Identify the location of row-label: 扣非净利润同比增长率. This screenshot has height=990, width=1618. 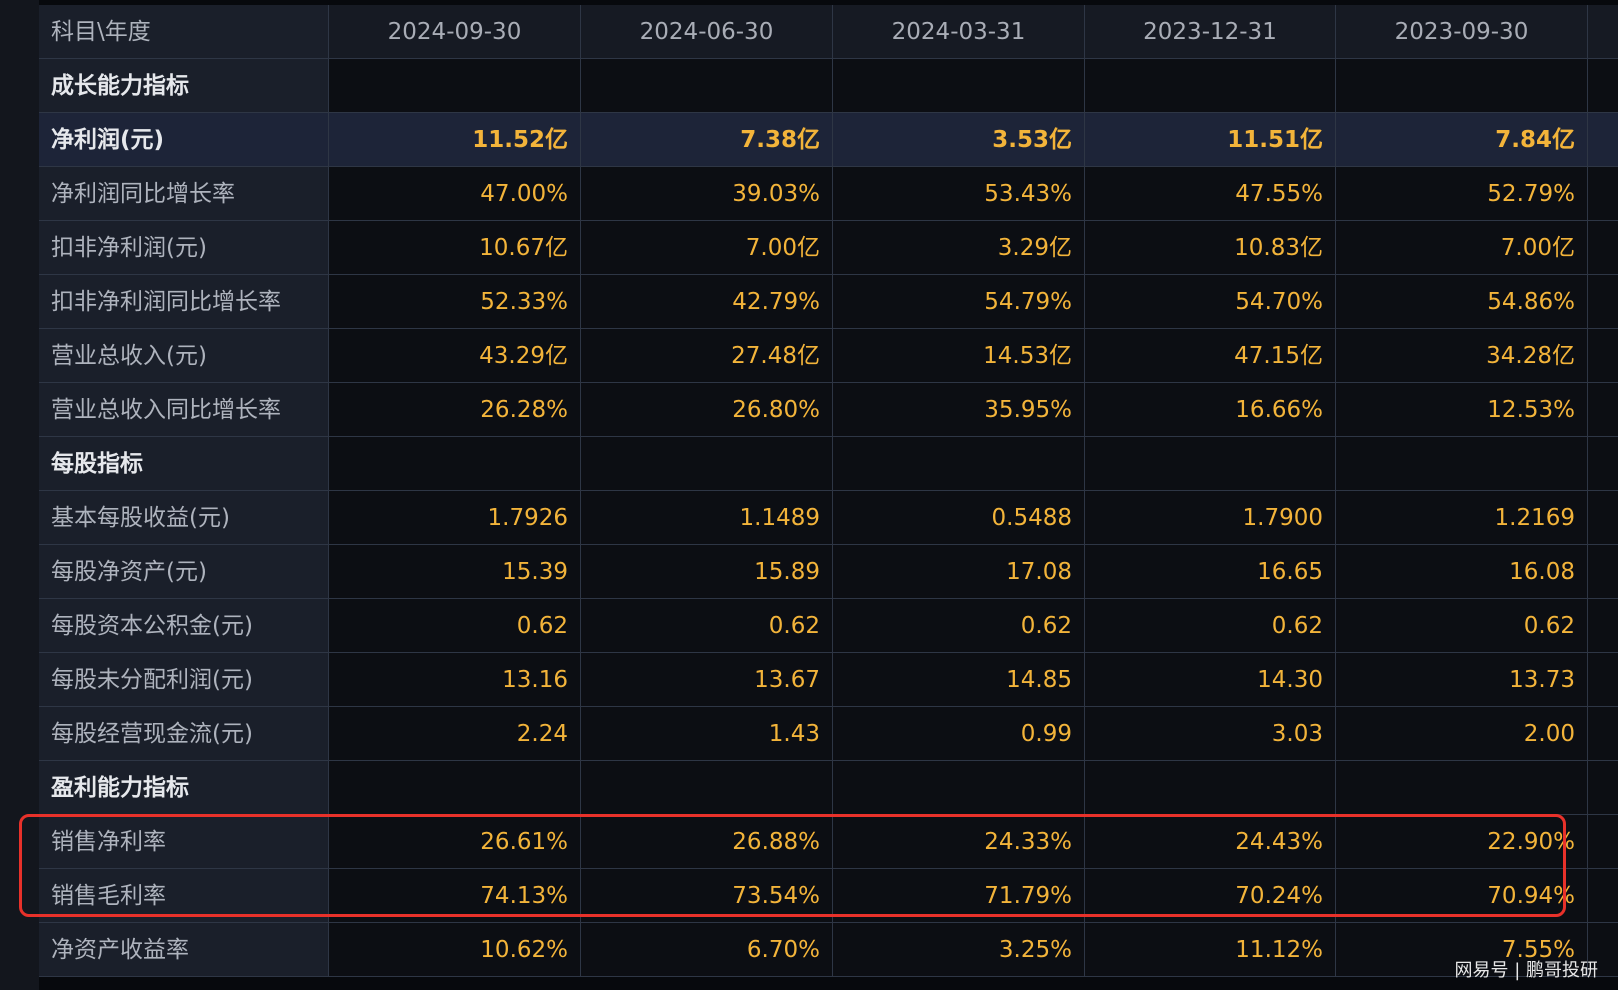
(184, 302).